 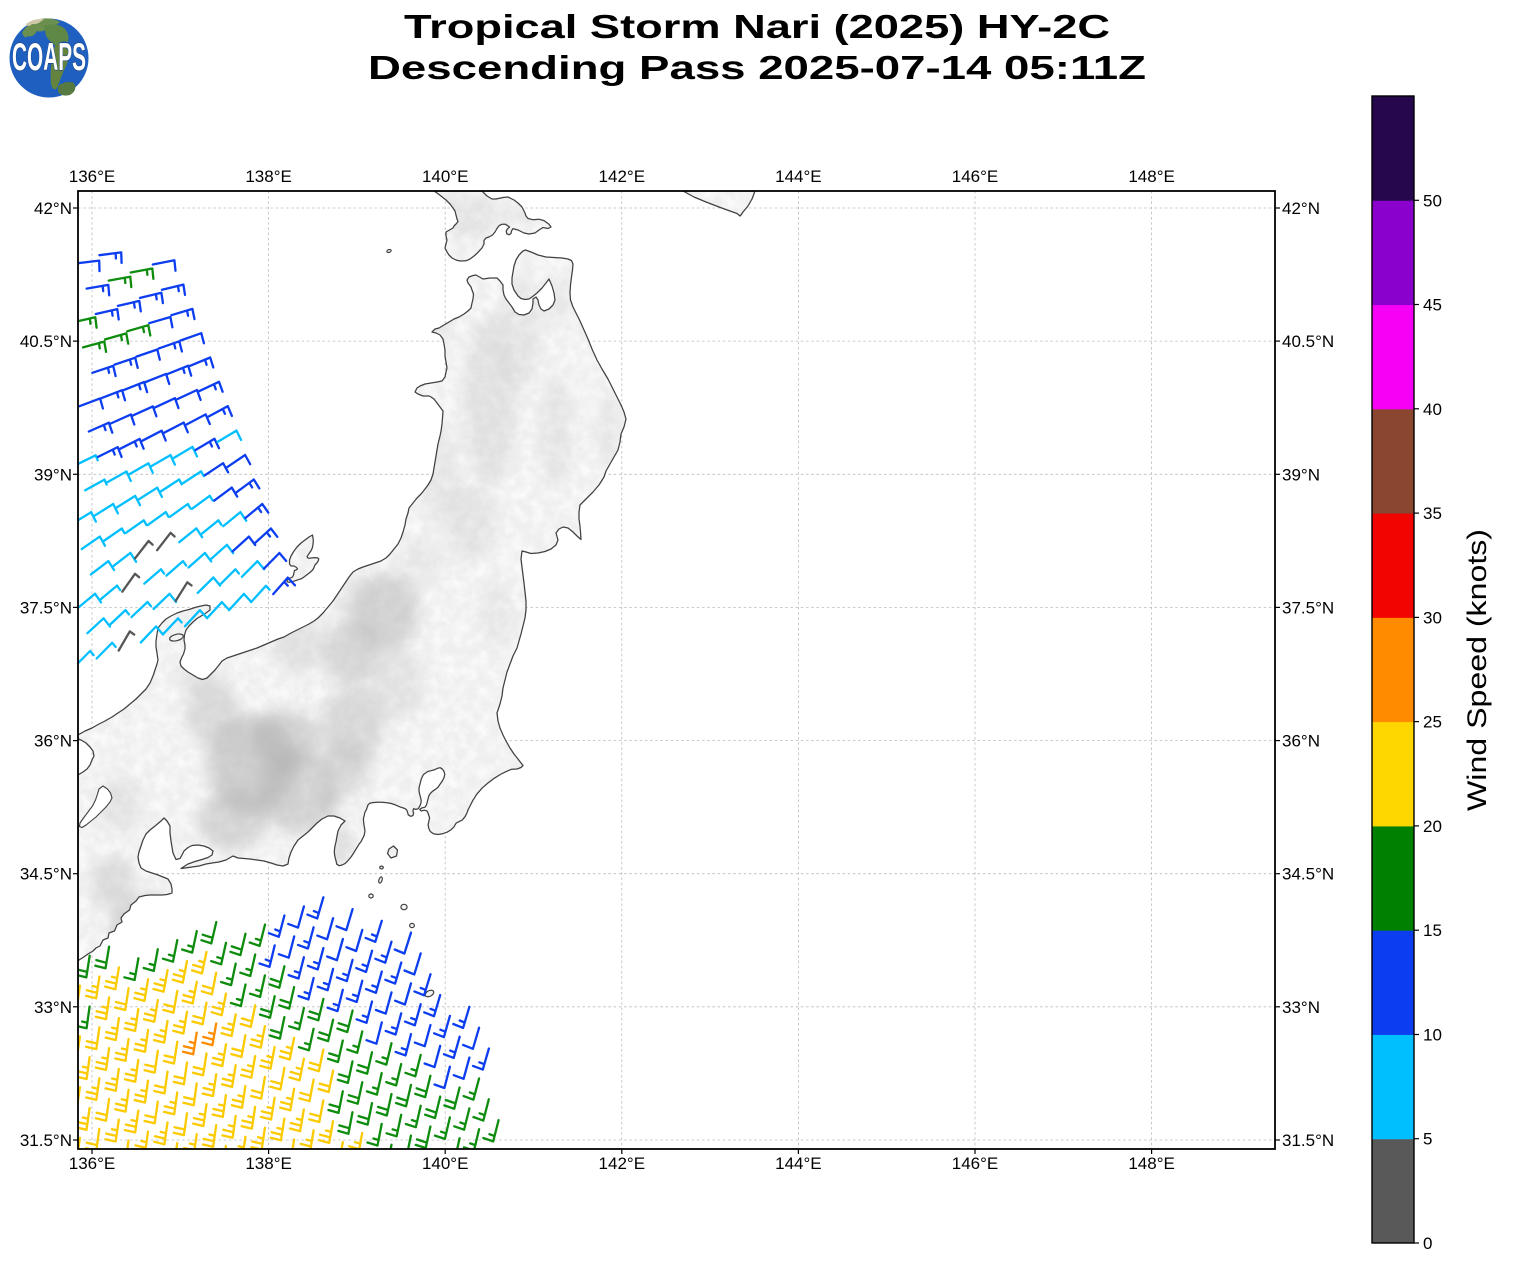 I want to click on svg-text: 45, so click(x=1432, y=305).